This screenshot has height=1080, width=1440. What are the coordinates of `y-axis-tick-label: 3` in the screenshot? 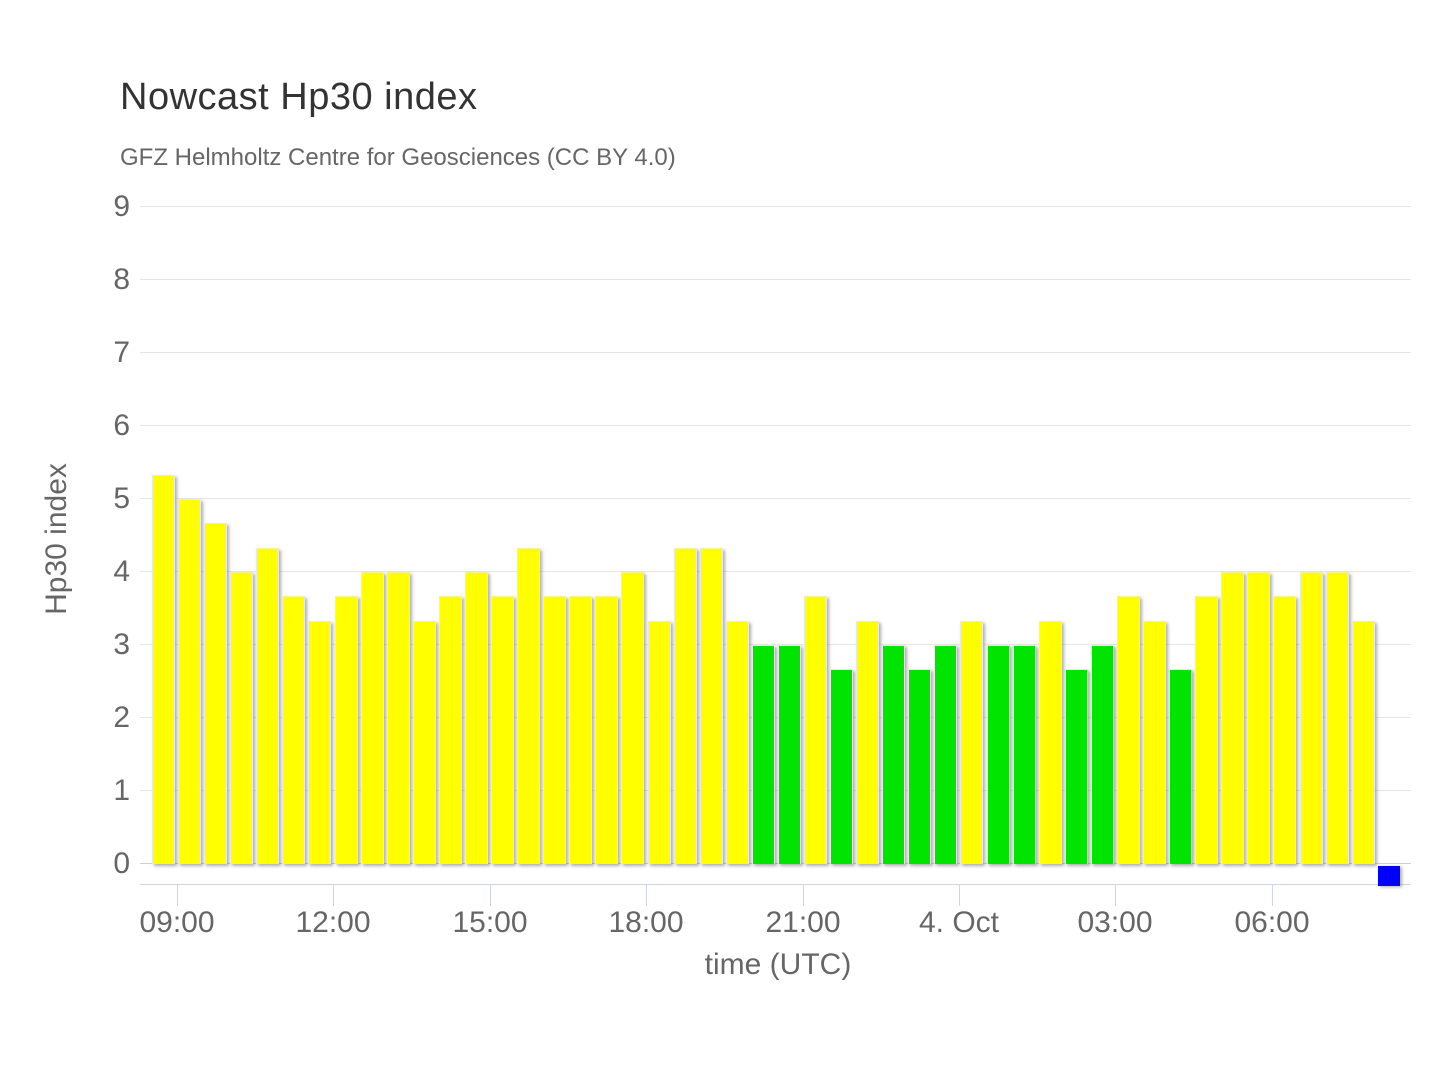 It's located at (121, 644).